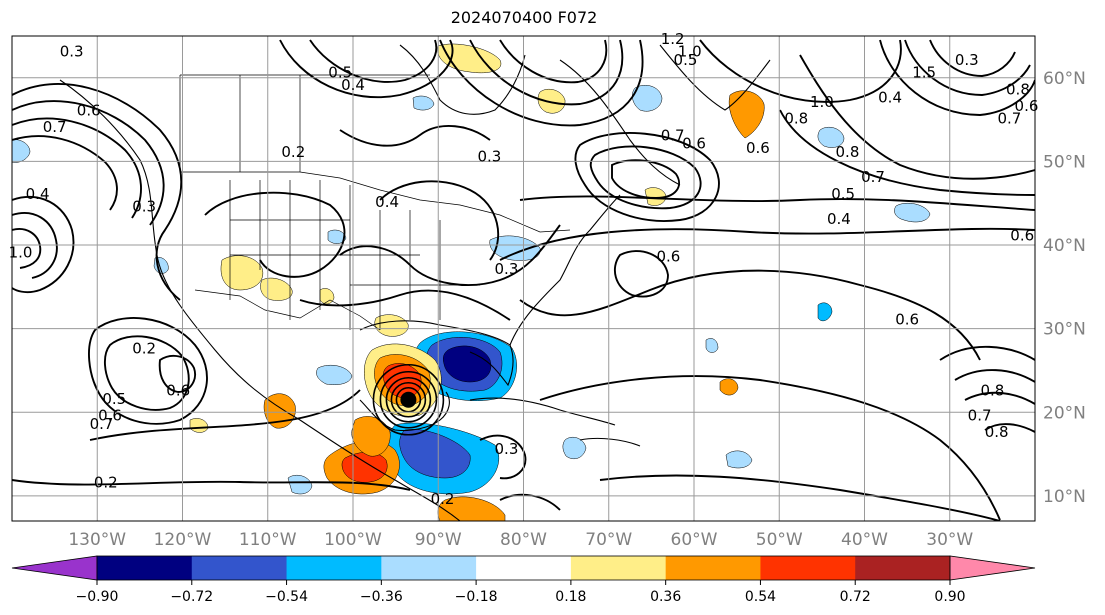 The height and width of the screenshot is (615, 1105). I want to click on colorbar-tick-label: 0.54, so click(760, 597).